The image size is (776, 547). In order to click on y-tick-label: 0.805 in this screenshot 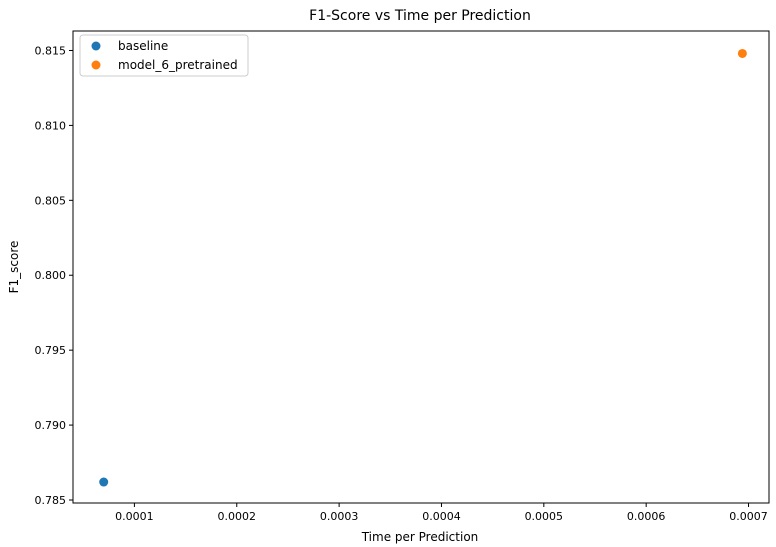, I will do `click(51, 200)`.